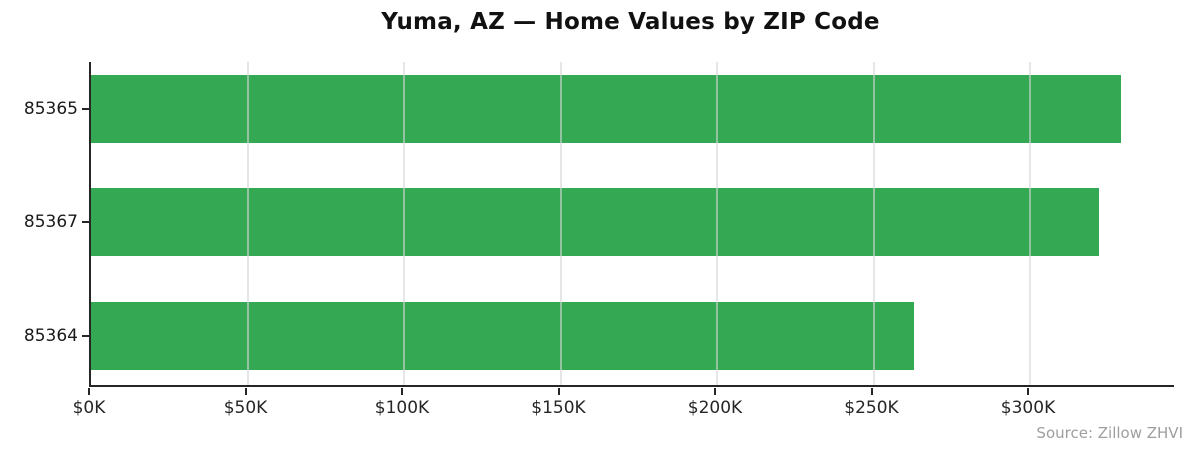 Image resolution: width=1195 pixels, height=455 pixels. I want to click on x-tick-label-150K: $150K, so click(558, 408).